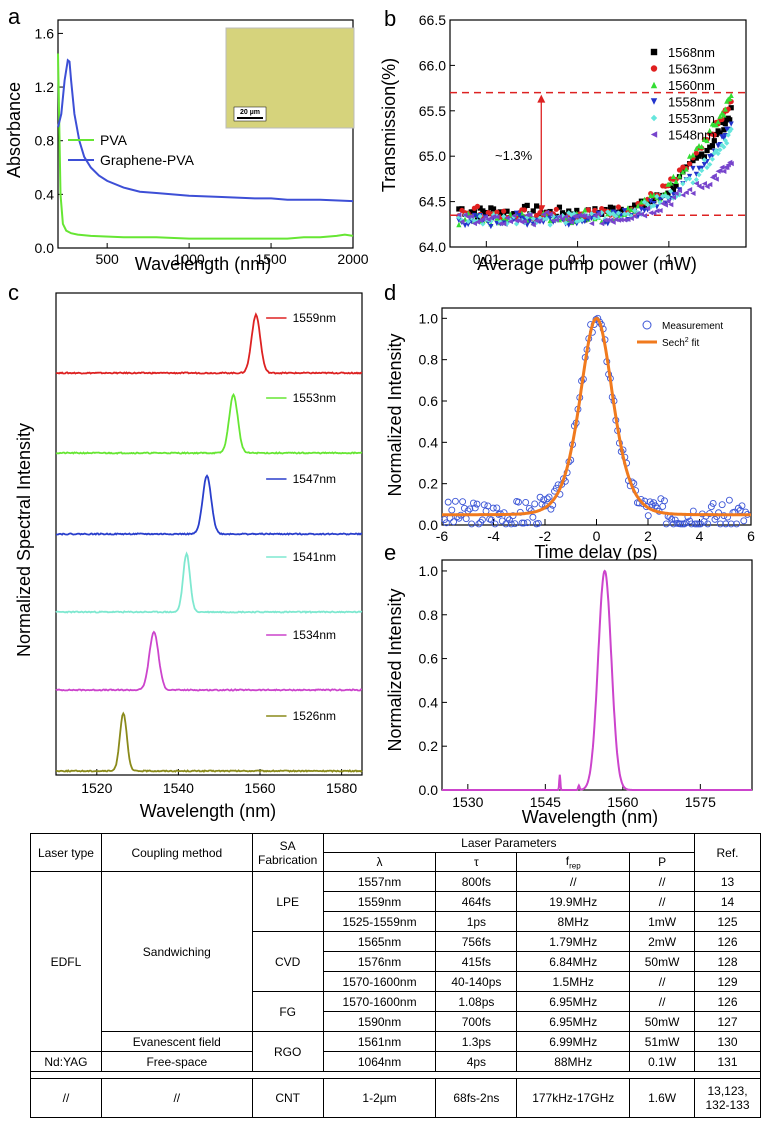  What do you see at coordinates (727, 1041) in the screenshot?
I see `table-cell: 130` at bounding box center [727, 1041].